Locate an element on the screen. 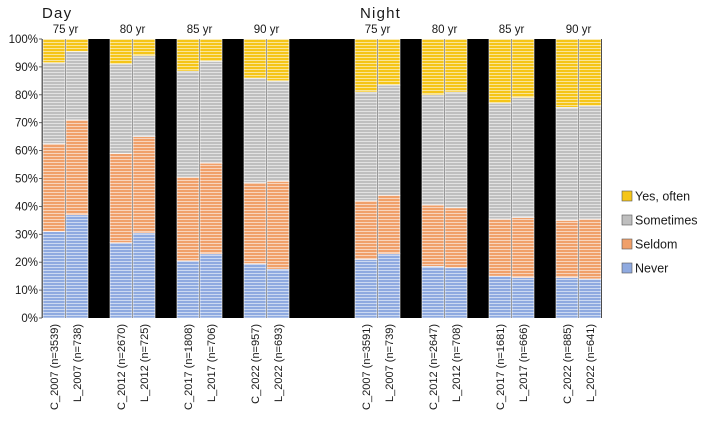 Image resolution: width=702 pixels, height=426 pixels. x-tick-label: C_2007 (n=3539) is located at coordinates (55, 367).